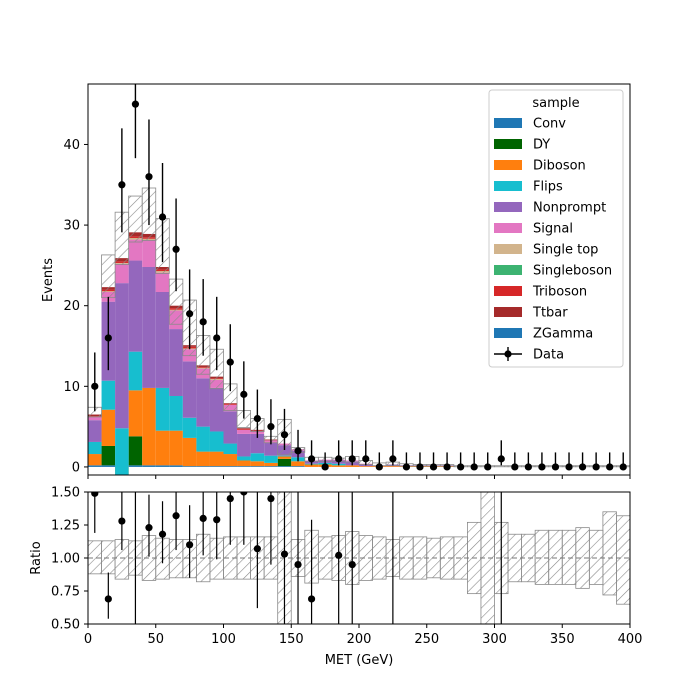 The image size is (700, 700). Describe the element at coordinates (630, 639) in the screenshot. I see `x-tick-label-8: 400` at that location.